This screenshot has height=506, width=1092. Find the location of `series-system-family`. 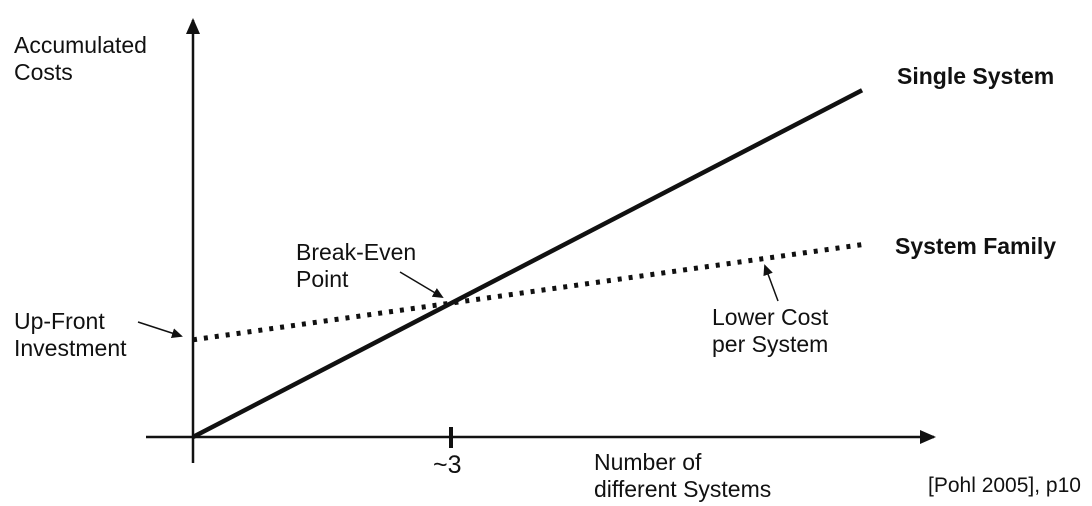

series-system-family is located at coordinates (527, 292).